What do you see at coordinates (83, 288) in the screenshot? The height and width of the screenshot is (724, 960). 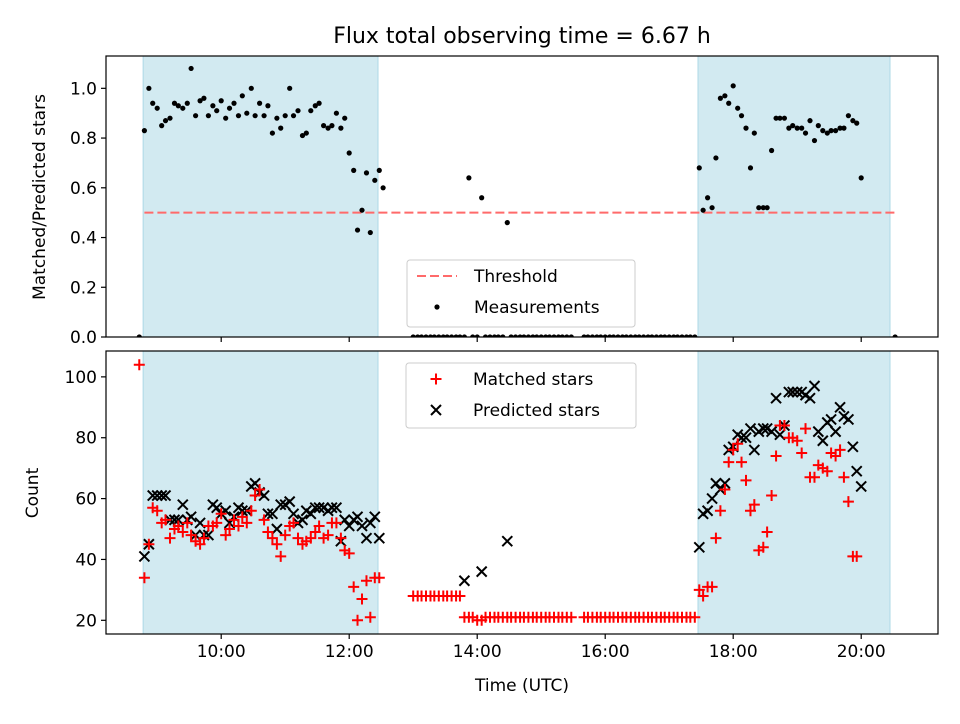 I see `y-tick-label: 0.2` at bounding box center [83, 288].